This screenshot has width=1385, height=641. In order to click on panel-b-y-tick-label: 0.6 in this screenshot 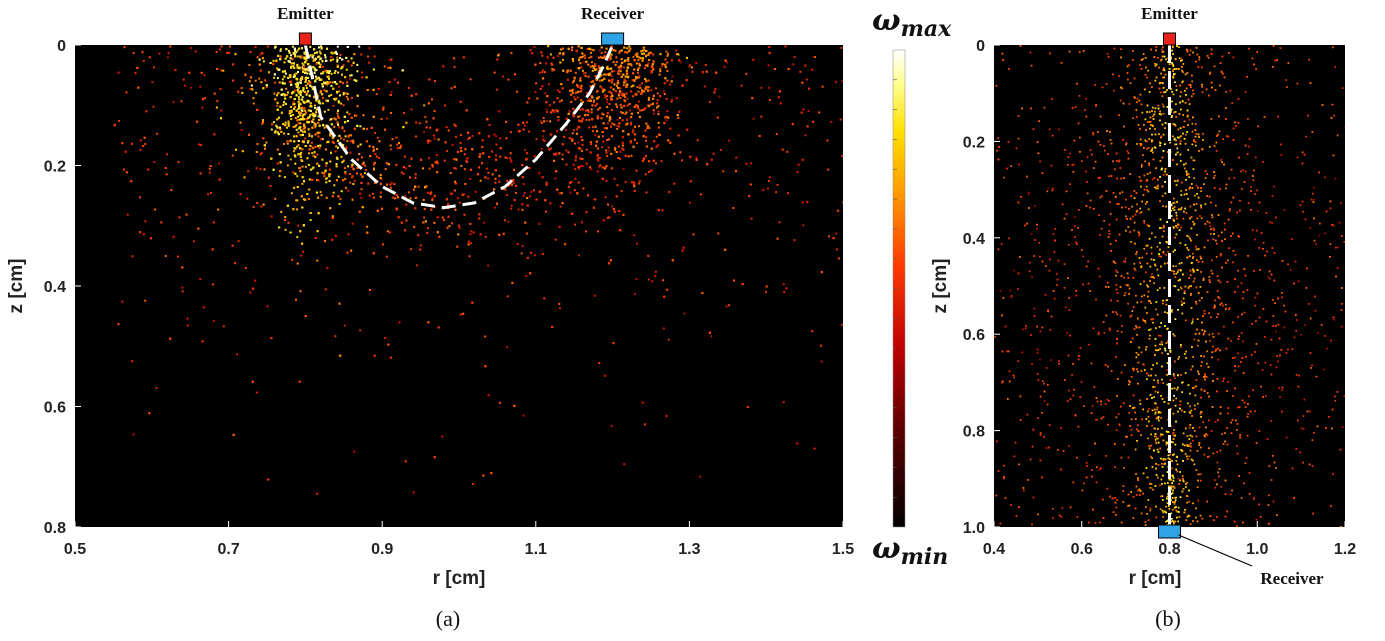, I will do `click(974, 335)`.